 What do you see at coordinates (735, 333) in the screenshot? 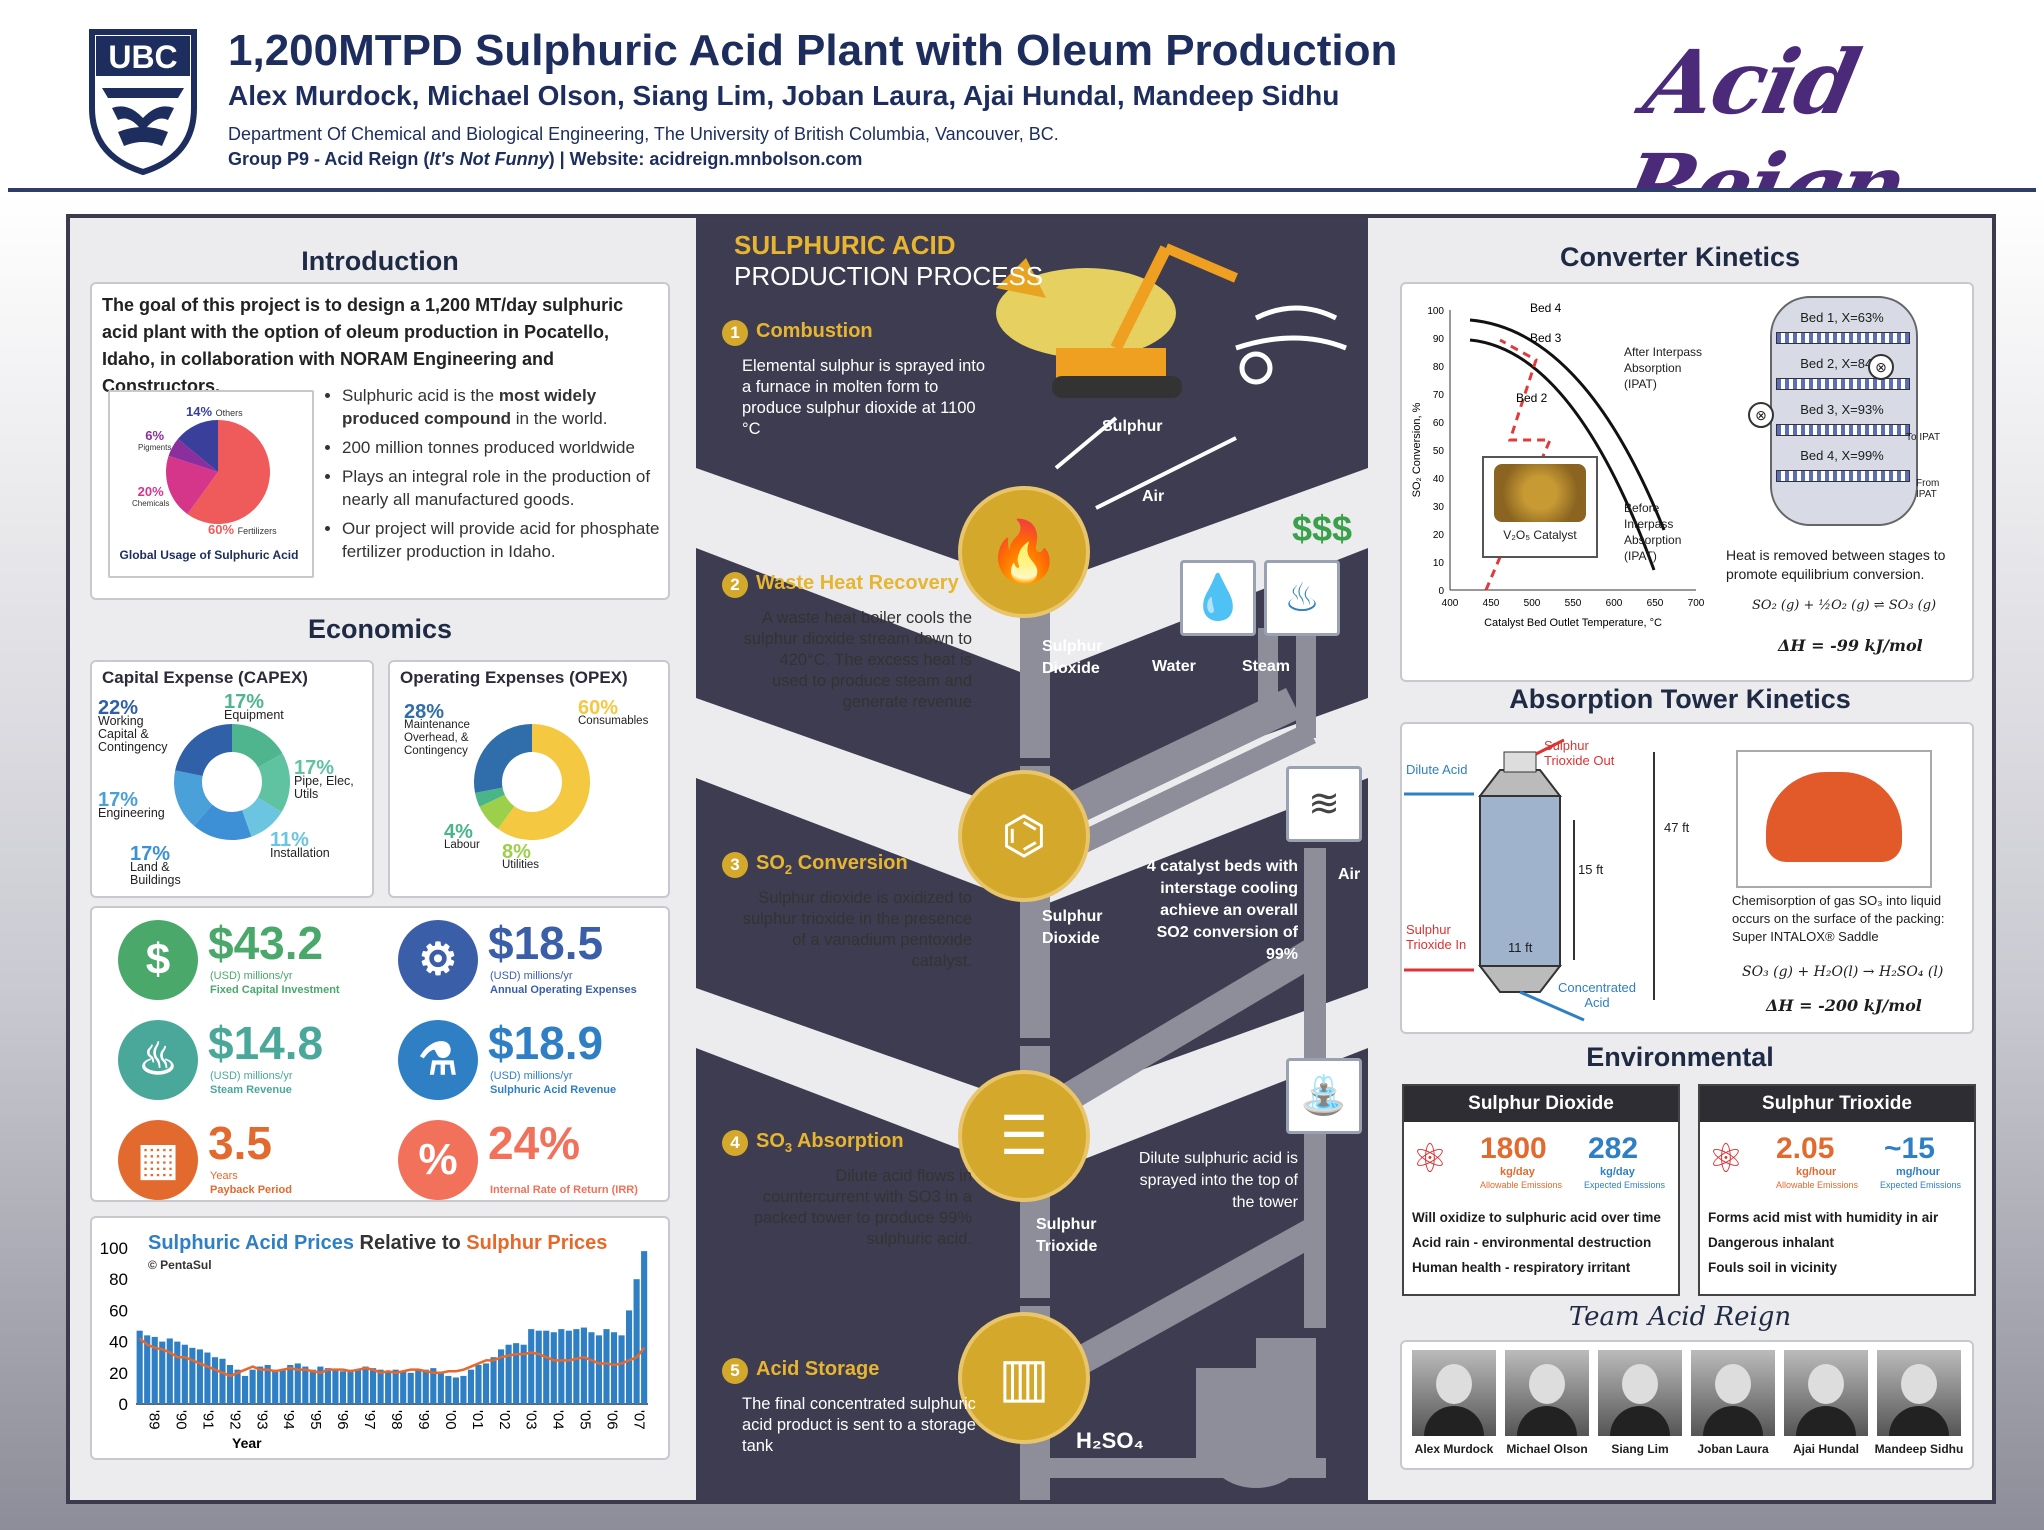
I see `step-number: 1` at bounding box center [735, 333].